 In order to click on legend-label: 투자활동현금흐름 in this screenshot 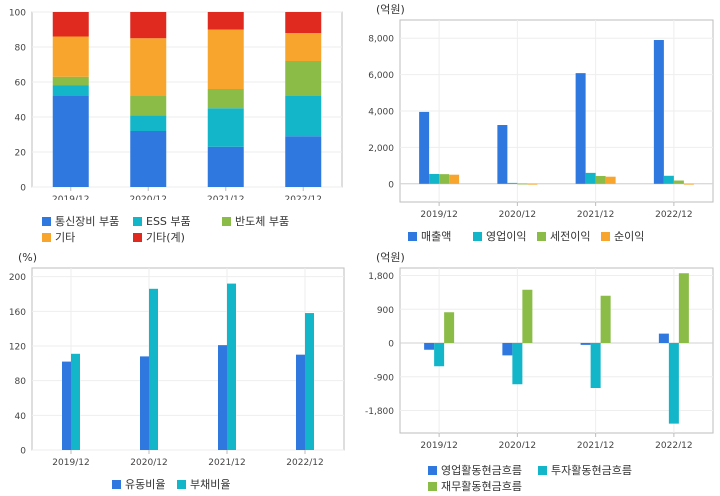, I will do `click(591, 470)`.